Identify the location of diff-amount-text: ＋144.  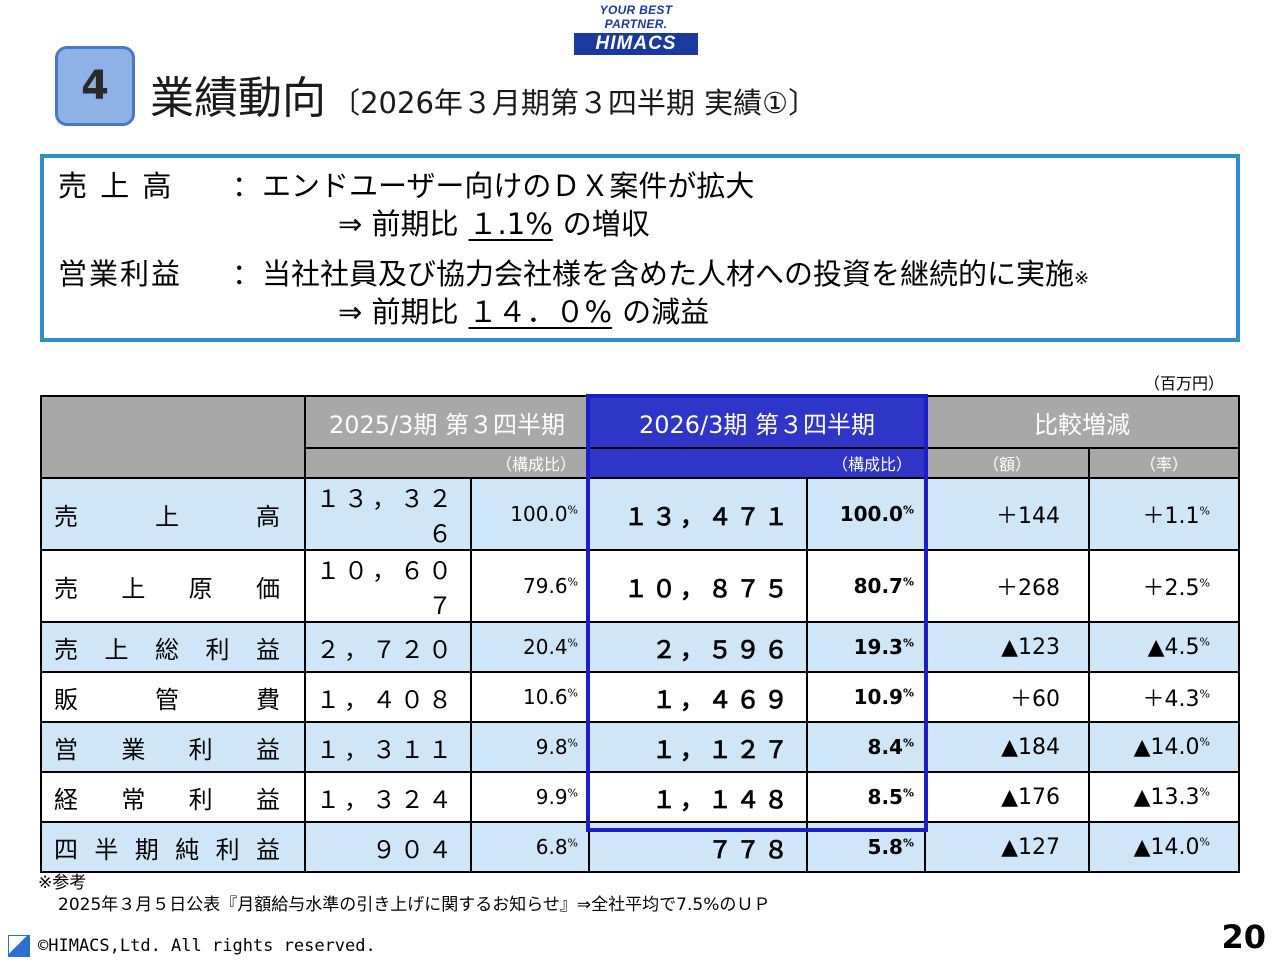
(1028, 516).